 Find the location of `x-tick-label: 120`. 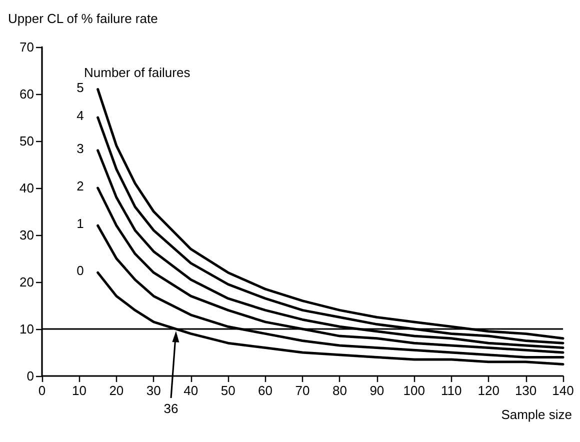

x-tick-label: 120 is located at coordinates (489, 390).